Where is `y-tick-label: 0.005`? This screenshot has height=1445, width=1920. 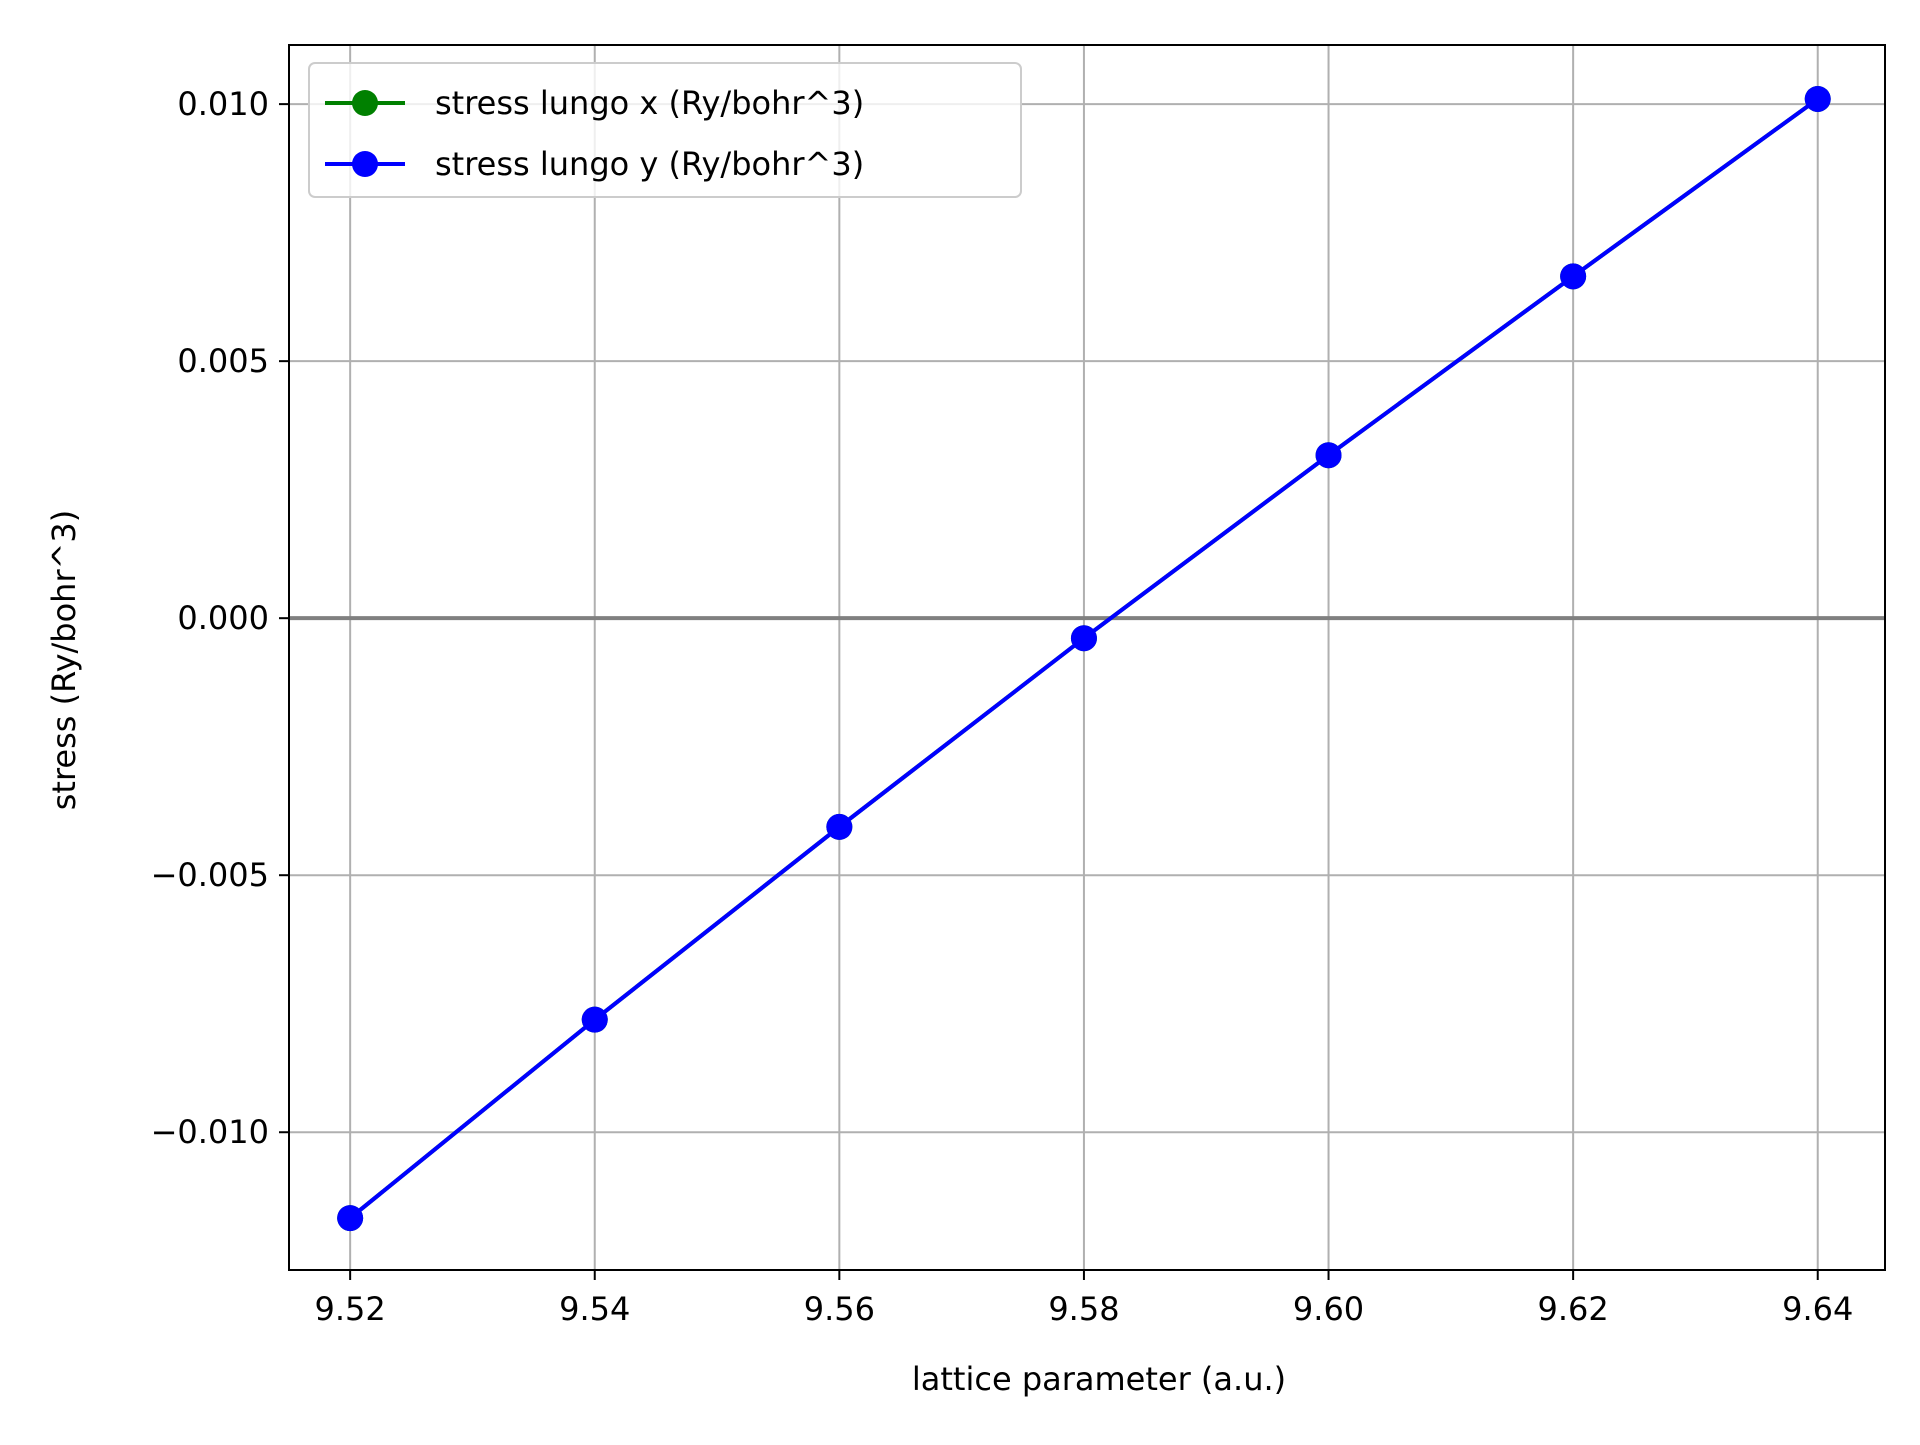 y-tick-label: 0.005 is located at coordinates (223, 361).